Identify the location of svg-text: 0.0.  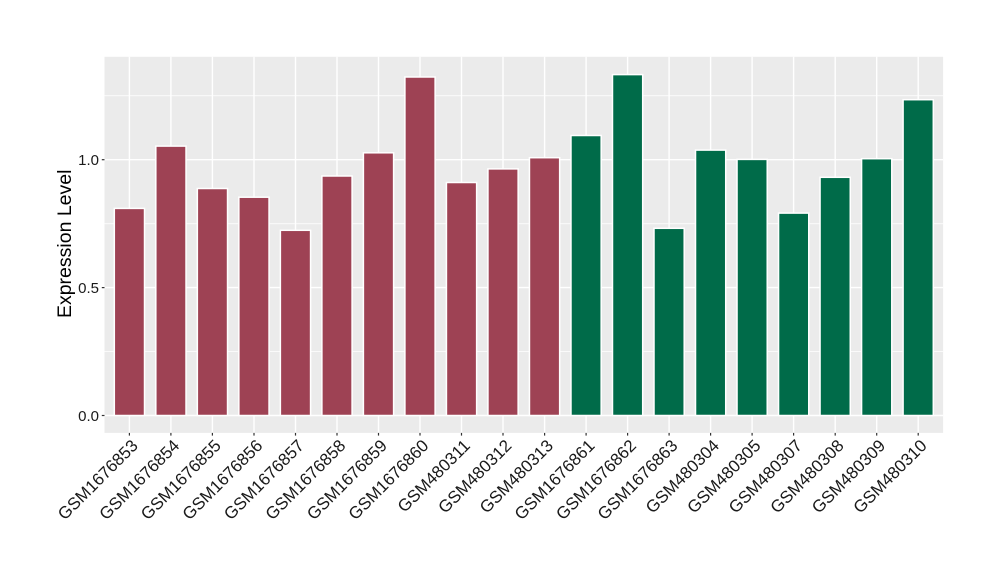
(88, 416).